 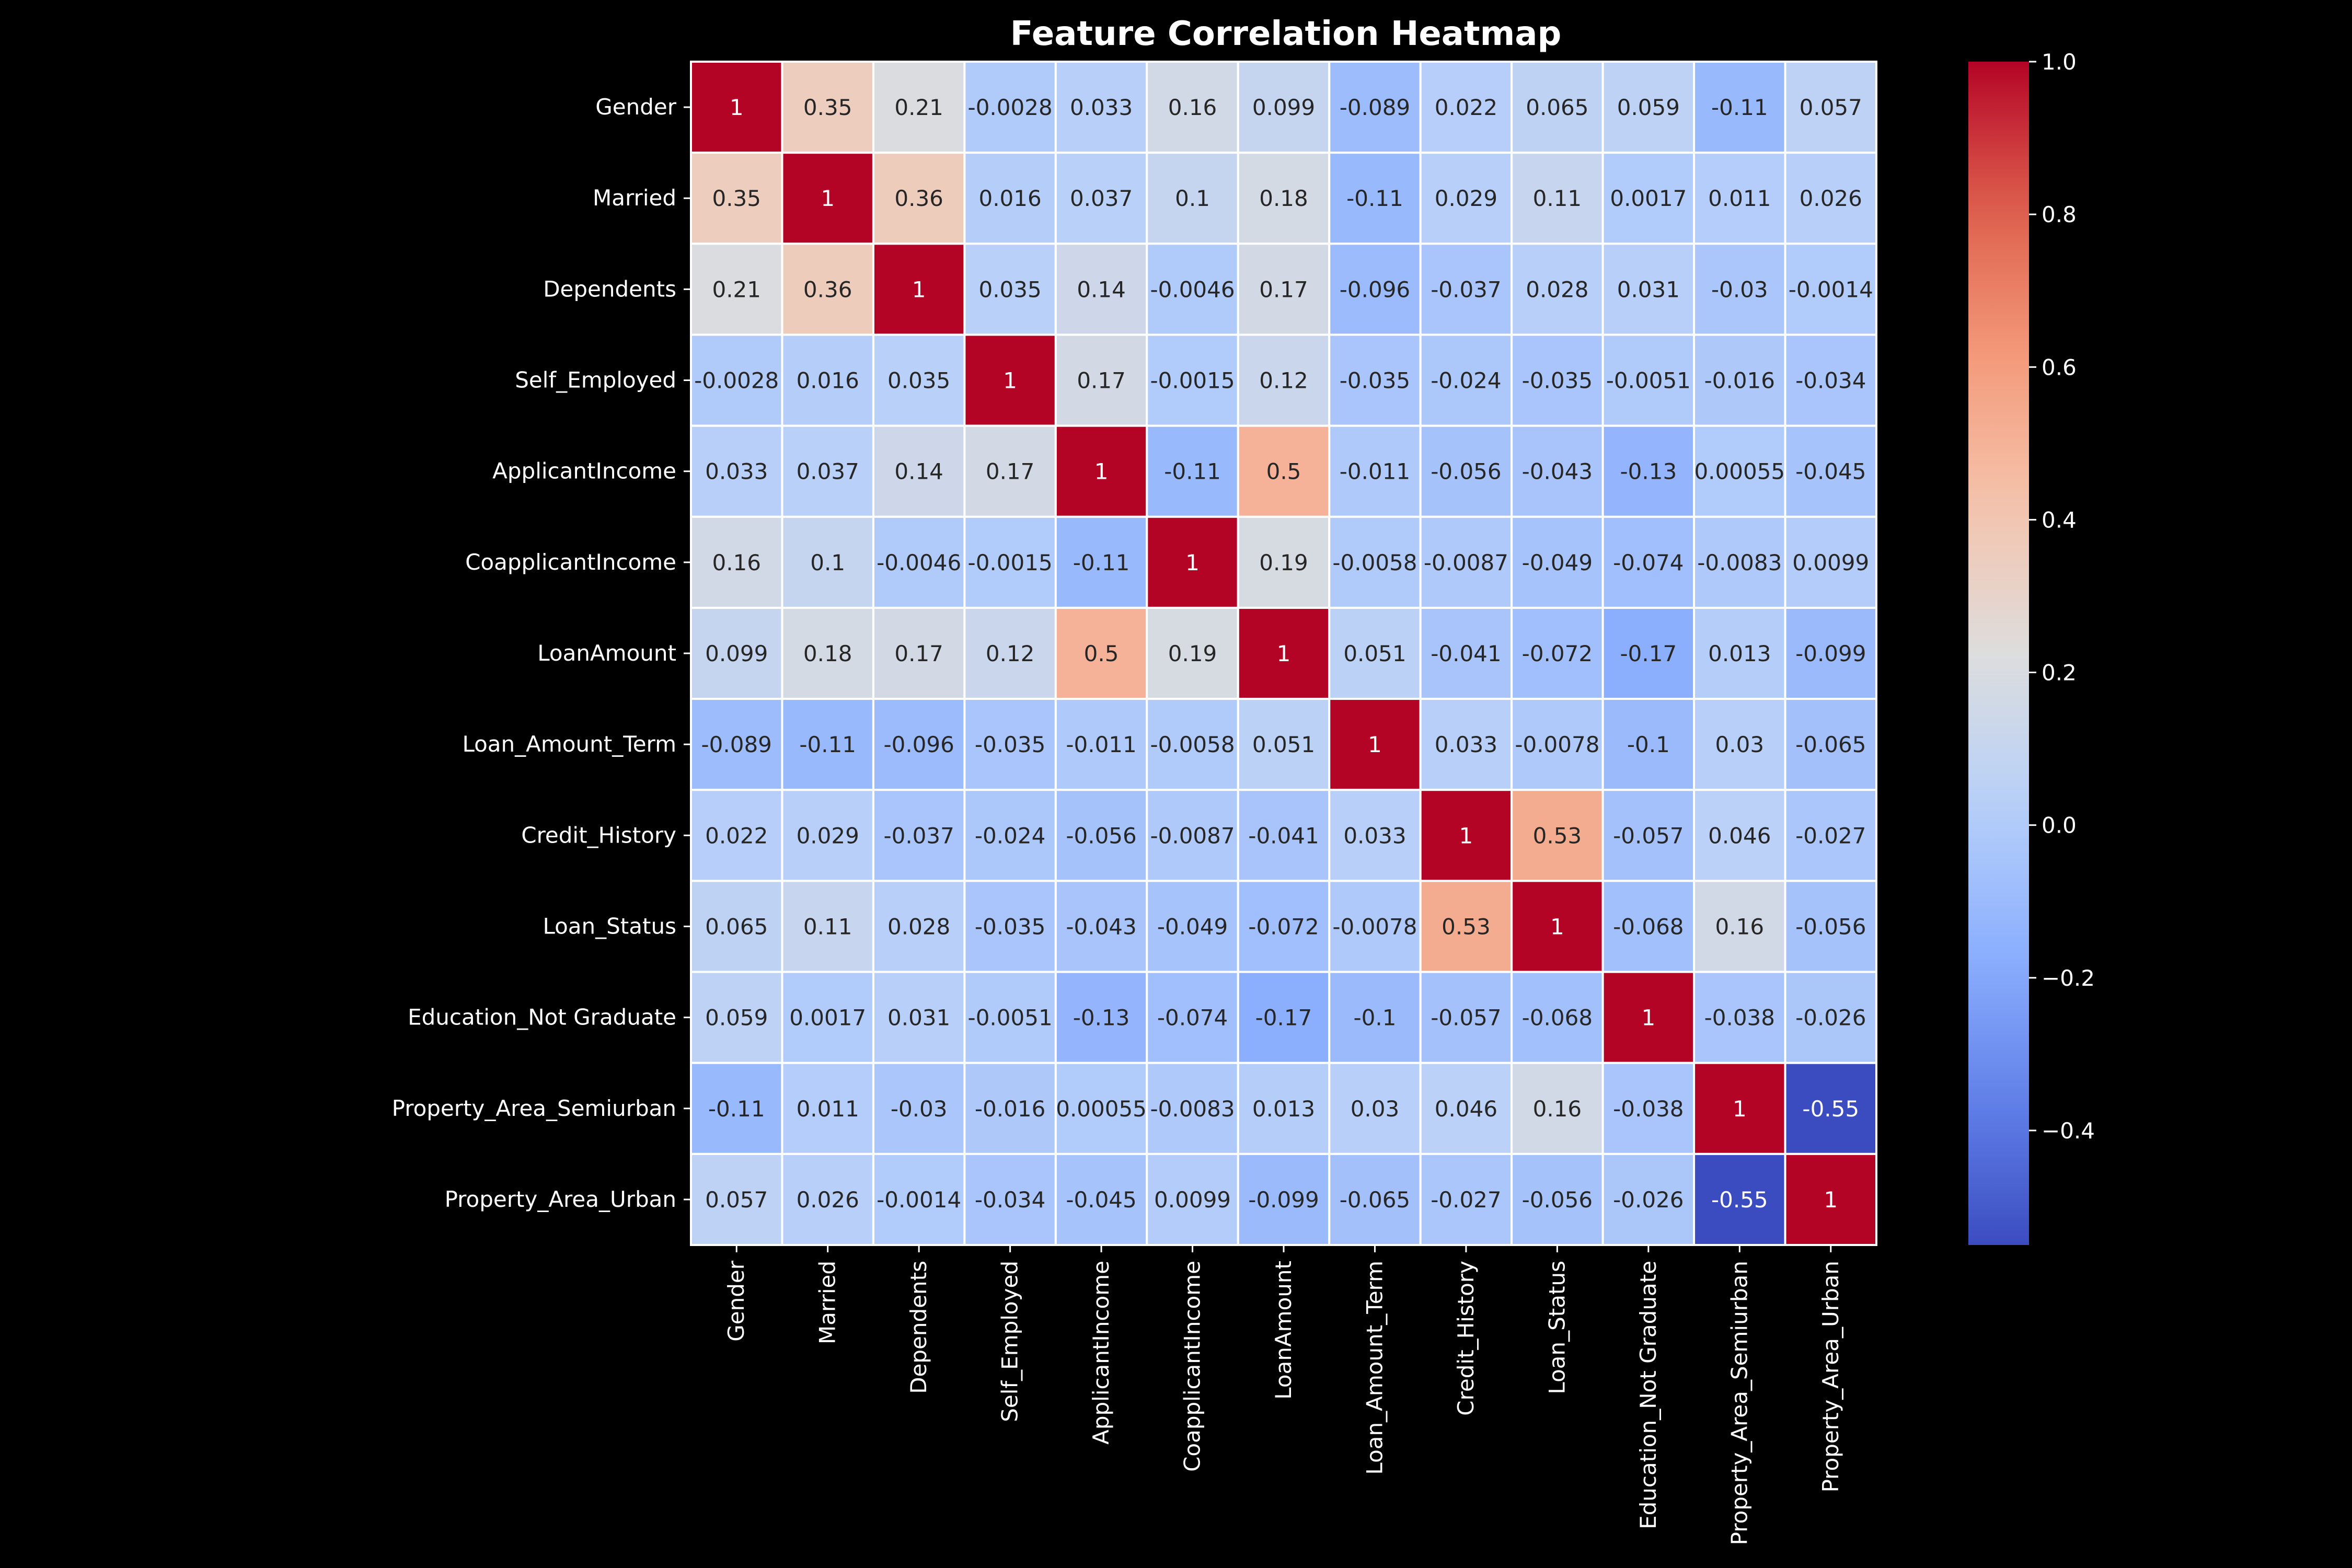 I want to click on cell-value-label: 0.099, so click(x=736, y=653).